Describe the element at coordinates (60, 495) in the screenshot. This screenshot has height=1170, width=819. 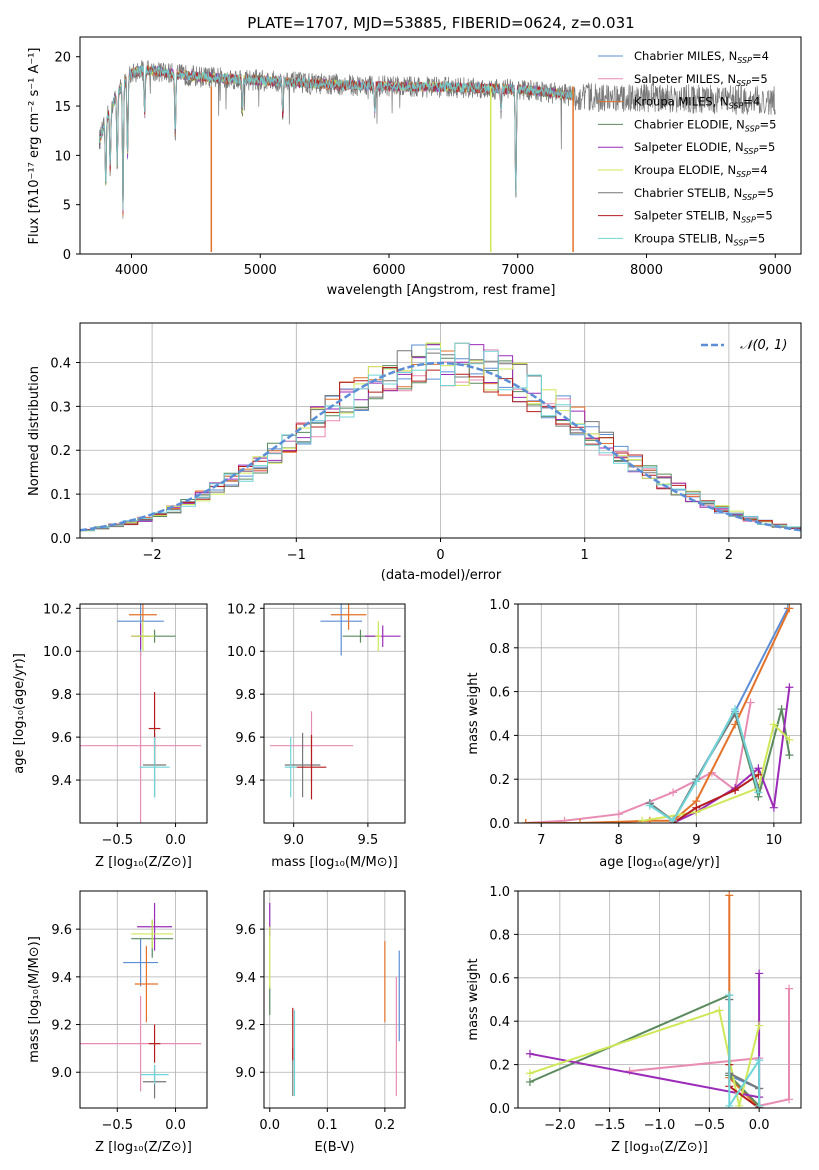
I see `residuals-ytick-label: 0.1` at that location.